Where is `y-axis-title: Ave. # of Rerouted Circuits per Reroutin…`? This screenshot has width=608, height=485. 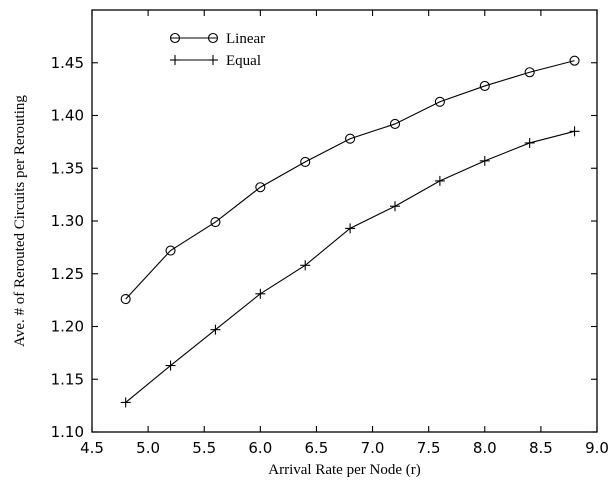
y-axis-title: Ave. # of Rerouted Circuits per Reroutin… is located at coordinates (20, 221).